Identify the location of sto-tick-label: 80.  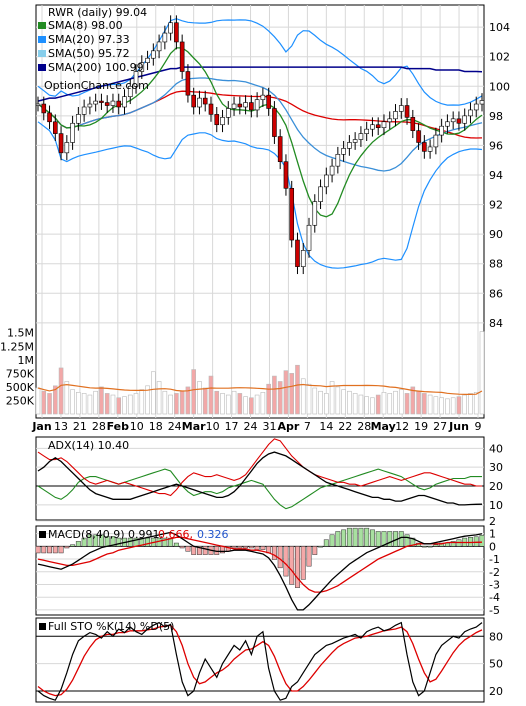
(496, 636).